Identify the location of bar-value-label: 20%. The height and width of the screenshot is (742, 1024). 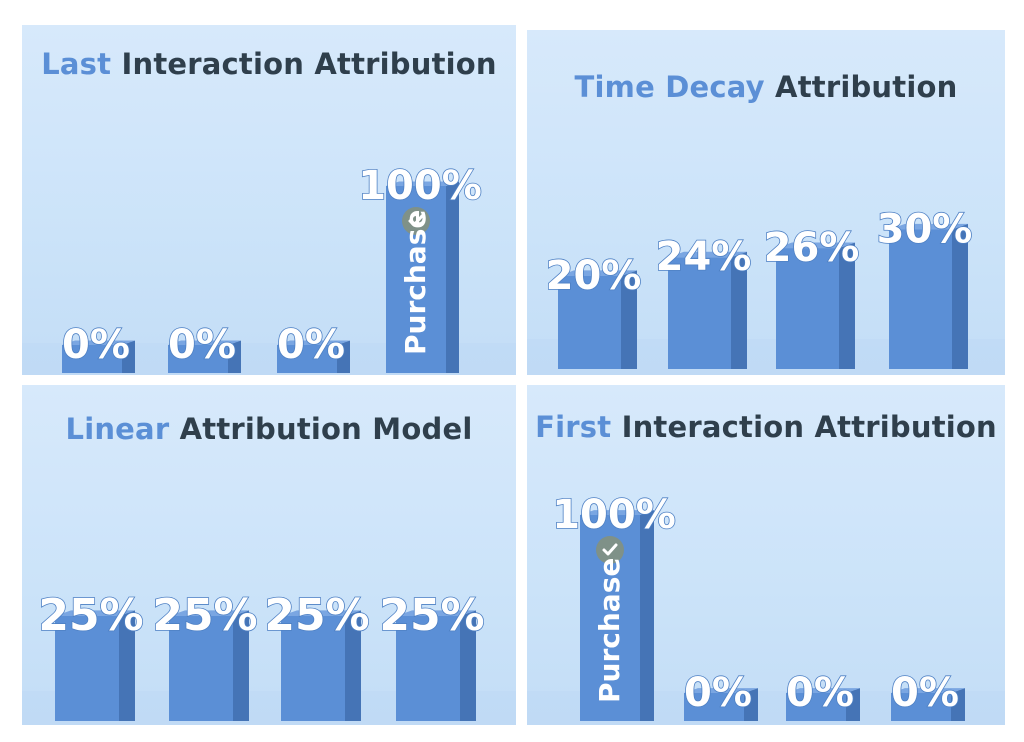
(594, 276).